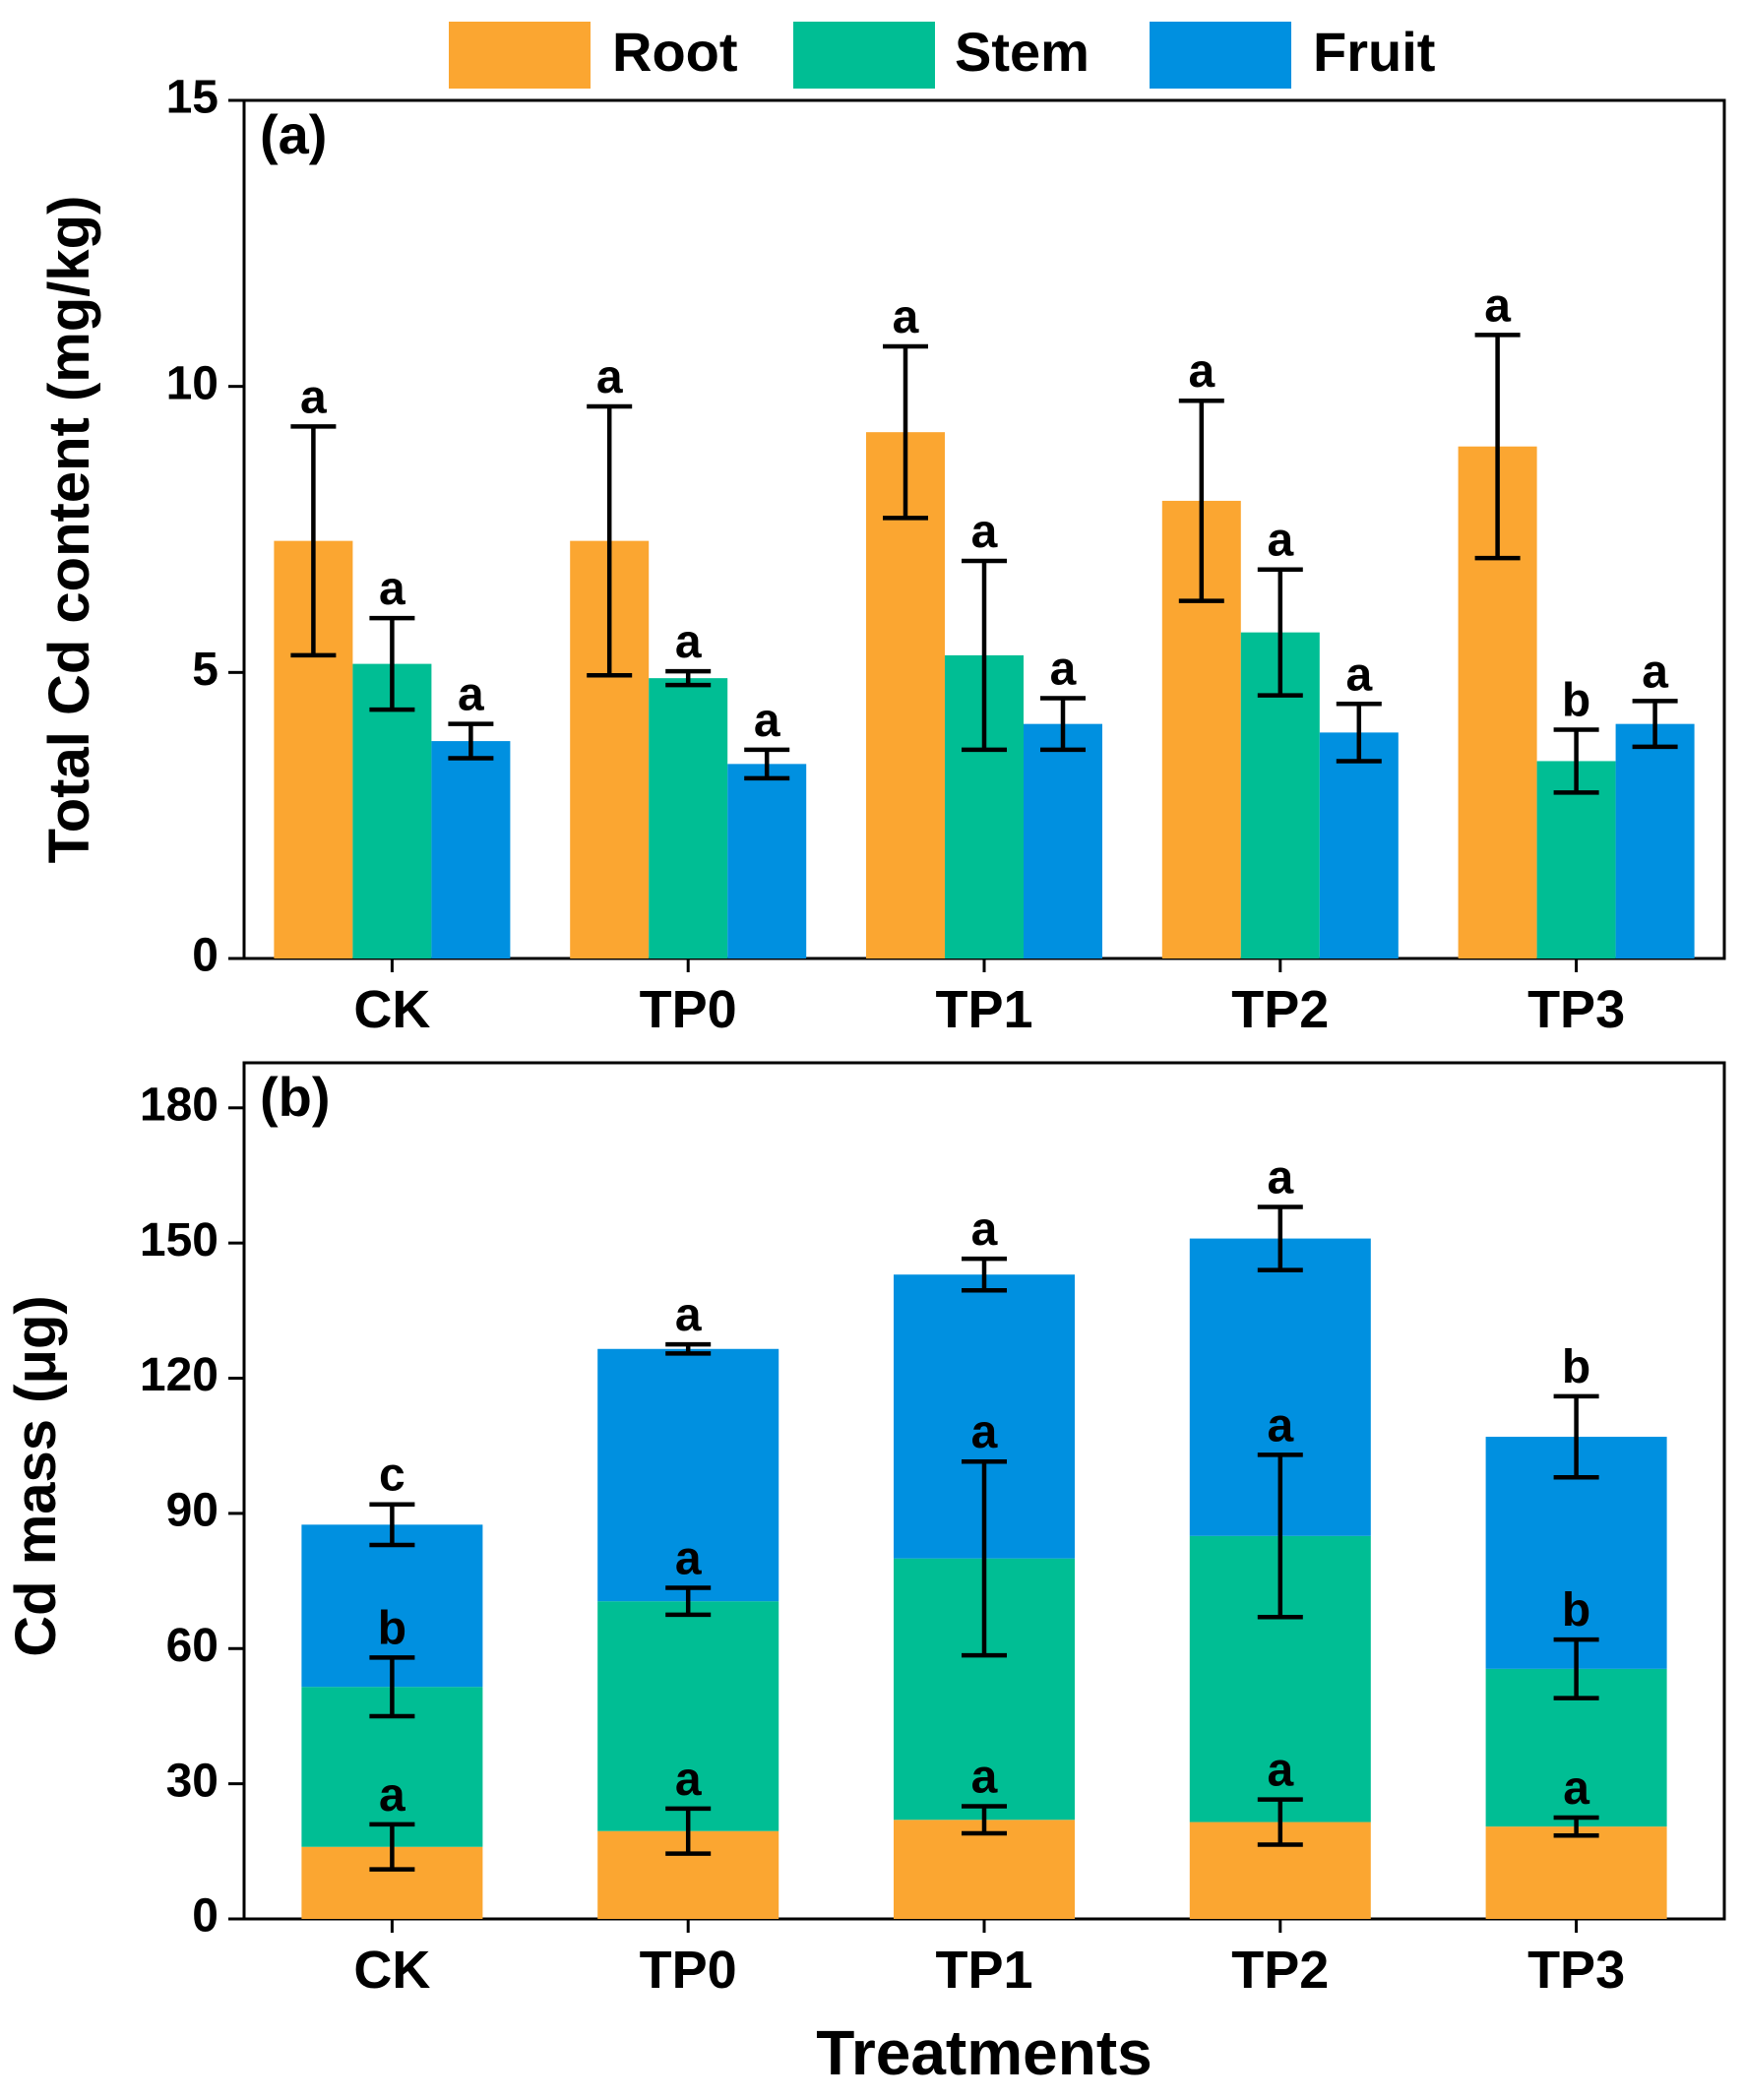  Describe the element at coordinates (69, 530) in the screenshot. I see `y-axis-label: Total Cd content (mg/kg)` at that location.